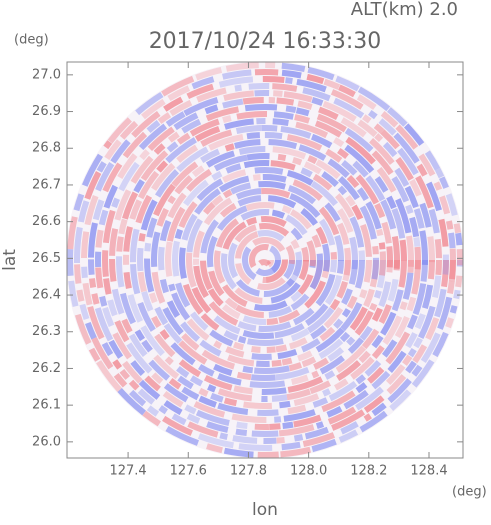 The image size is (491, 525). Describe the element at coordinates (46, 74) in the screenshot. I see `y-tick-label: 27.0` at that location.